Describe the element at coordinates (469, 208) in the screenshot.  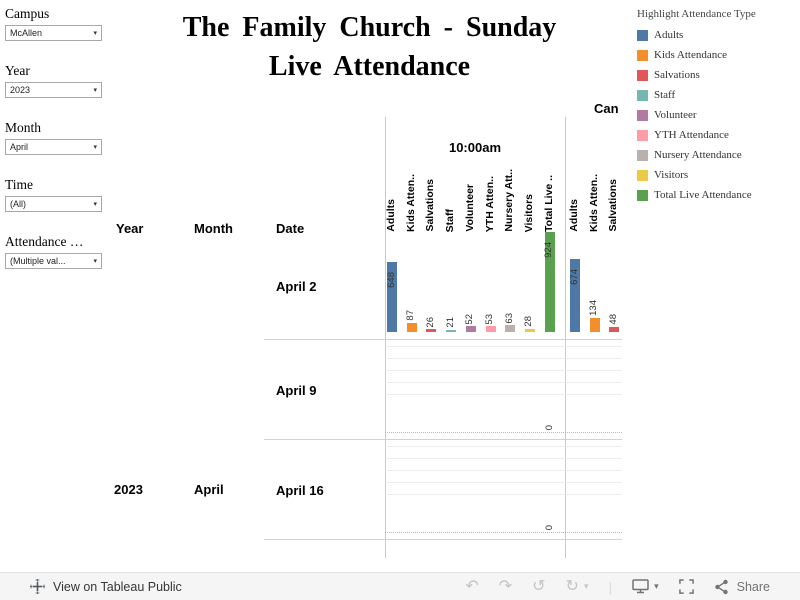
I see `measure-label-volunteer: Volunteer` at that location.